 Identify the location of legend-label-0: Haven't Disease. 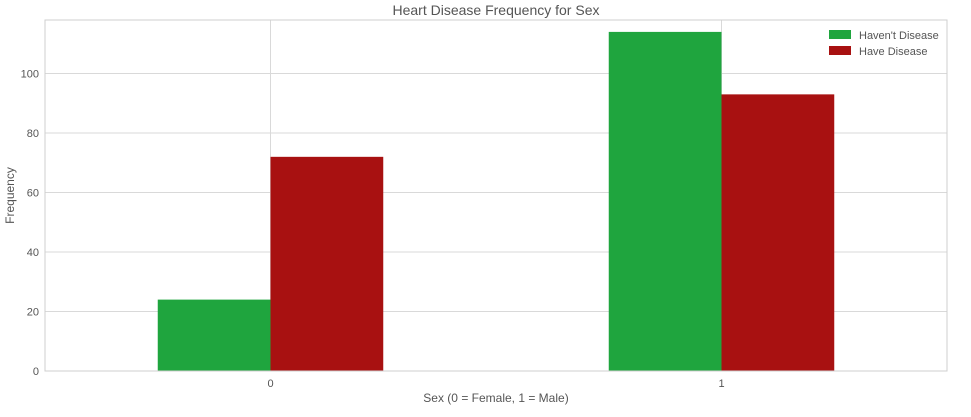
(899, 36).